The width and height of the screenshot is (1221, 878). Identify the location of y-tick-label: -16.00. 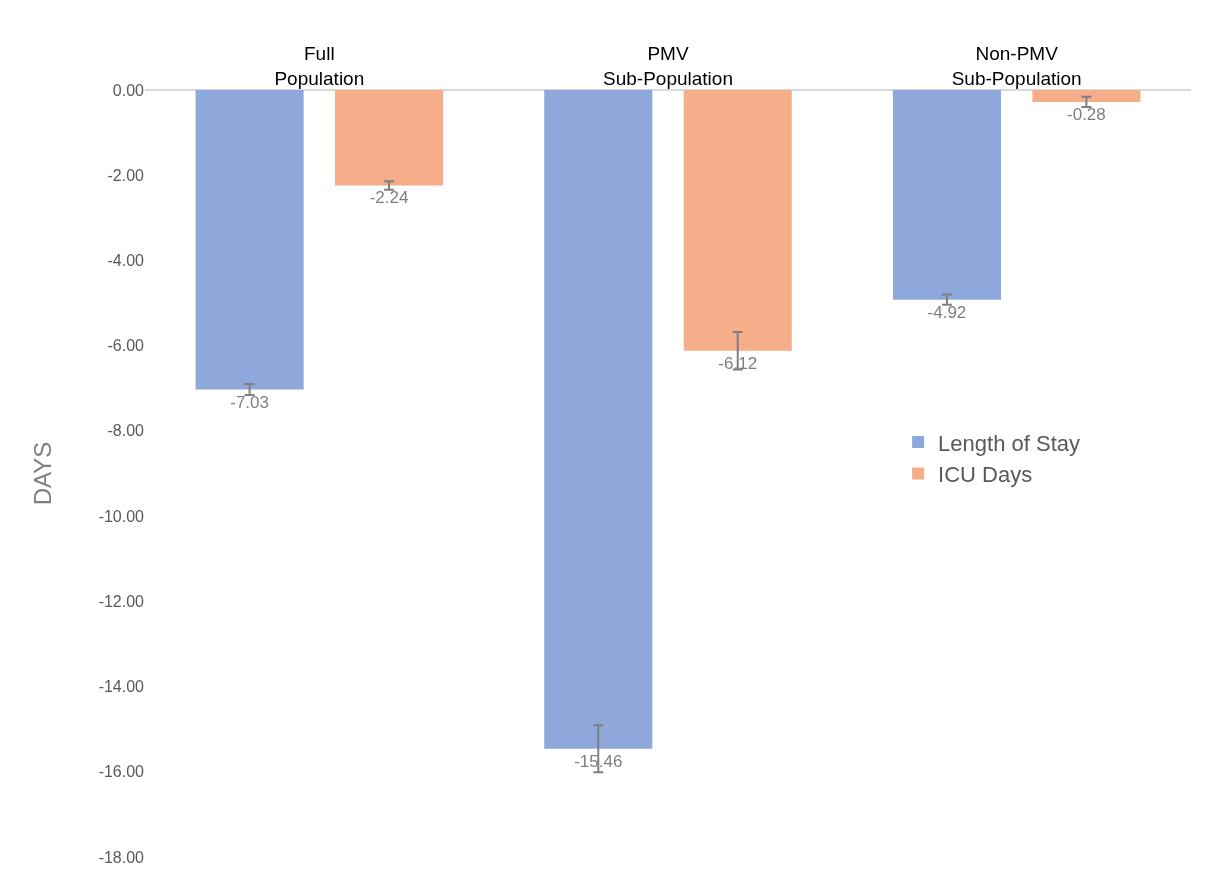
(121, 772).